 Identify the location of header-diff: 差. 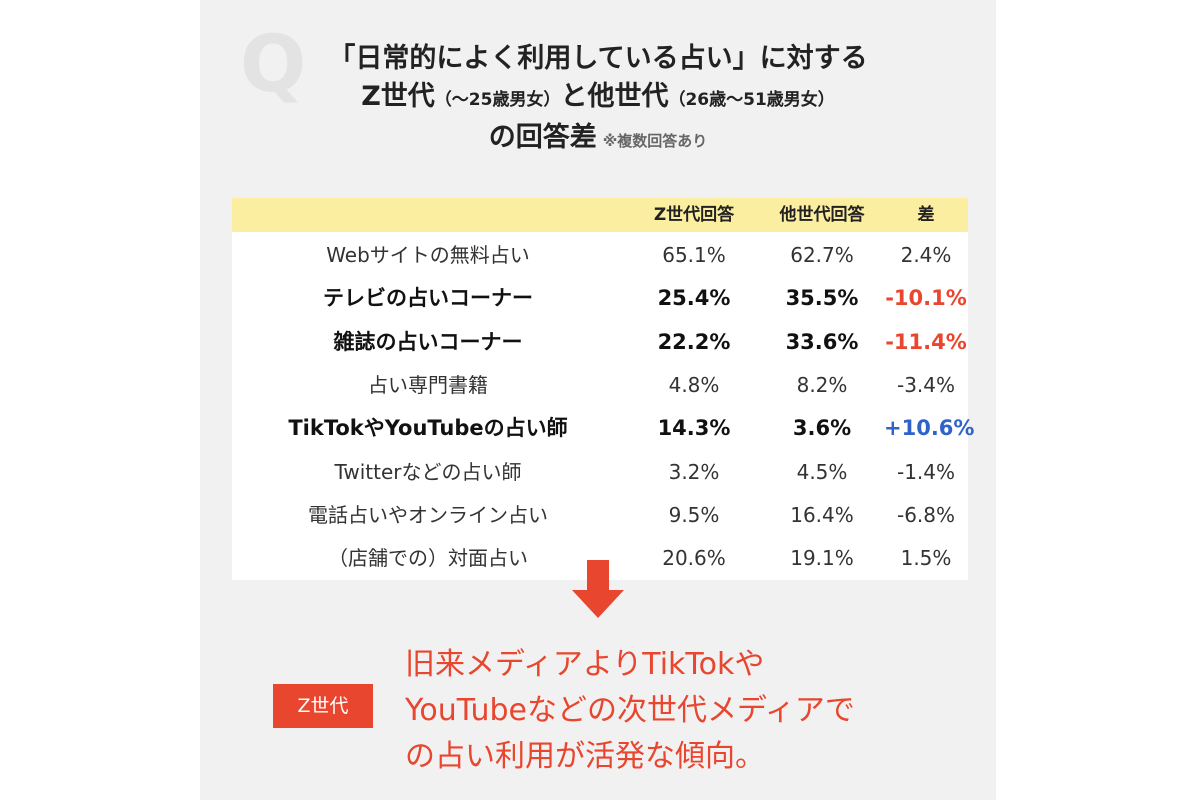
(926, 215).